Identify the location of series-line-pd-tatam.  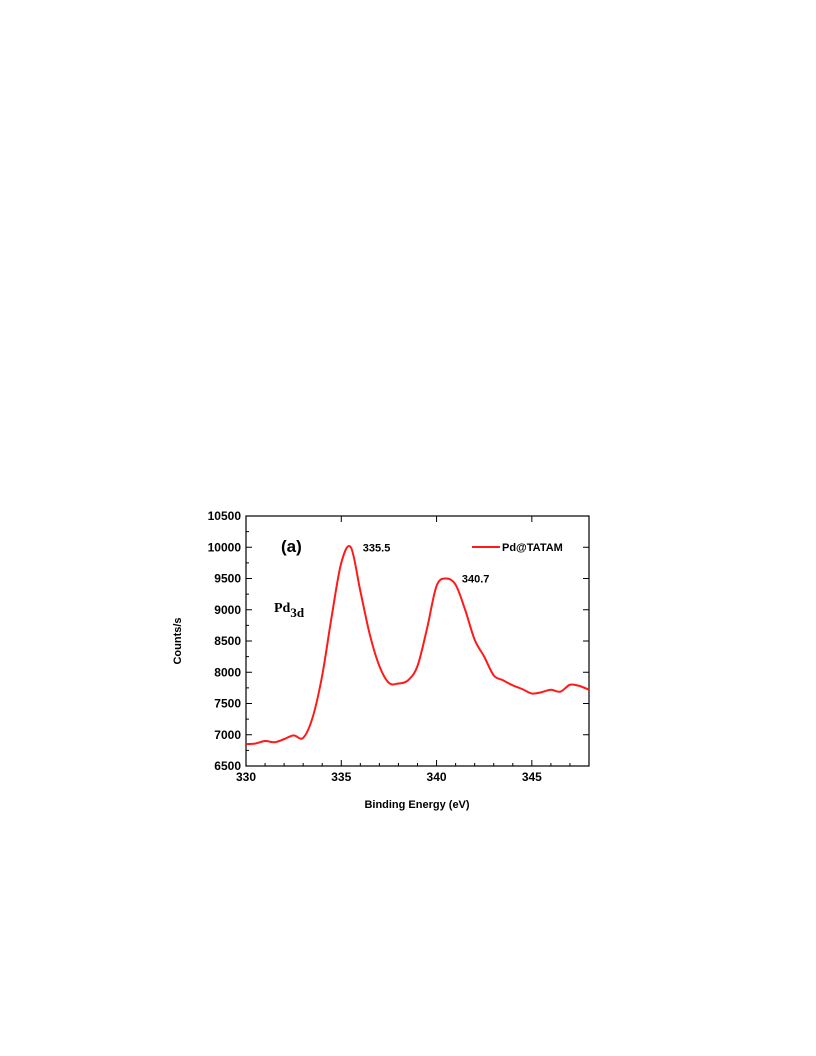
(417, 645).